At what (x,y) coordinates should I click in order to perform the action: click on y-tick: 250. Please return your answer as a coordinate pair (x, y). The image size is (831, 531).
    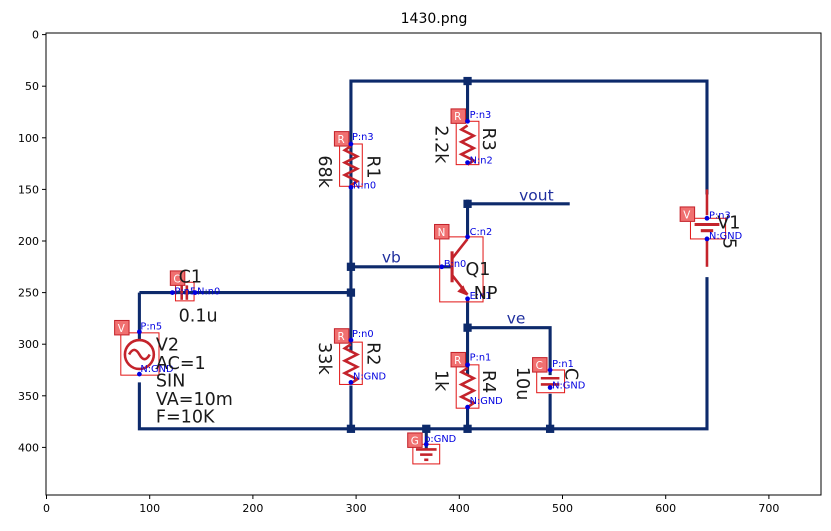
    Looking at the image, I should click on (32, 293).